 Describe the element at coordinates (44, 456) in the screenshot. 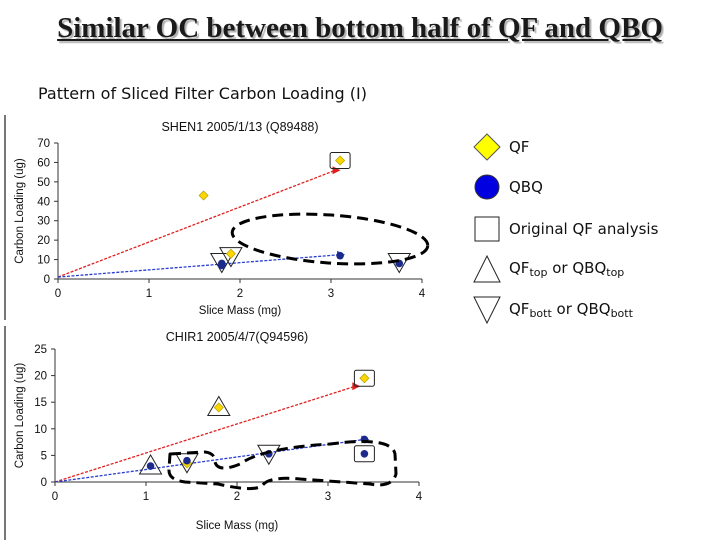

I see `y-tick-label: 5` at that location.